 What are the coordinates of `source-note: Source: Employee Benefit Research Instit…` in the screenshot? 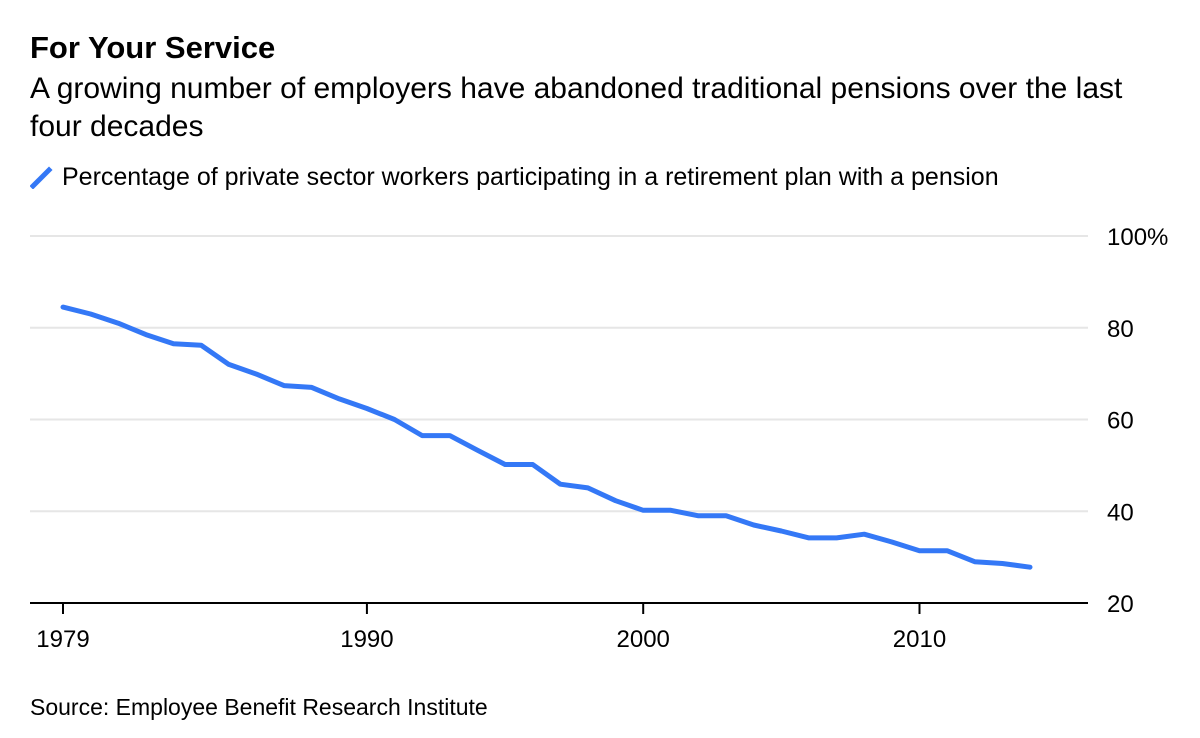 It's located at (259, 707).